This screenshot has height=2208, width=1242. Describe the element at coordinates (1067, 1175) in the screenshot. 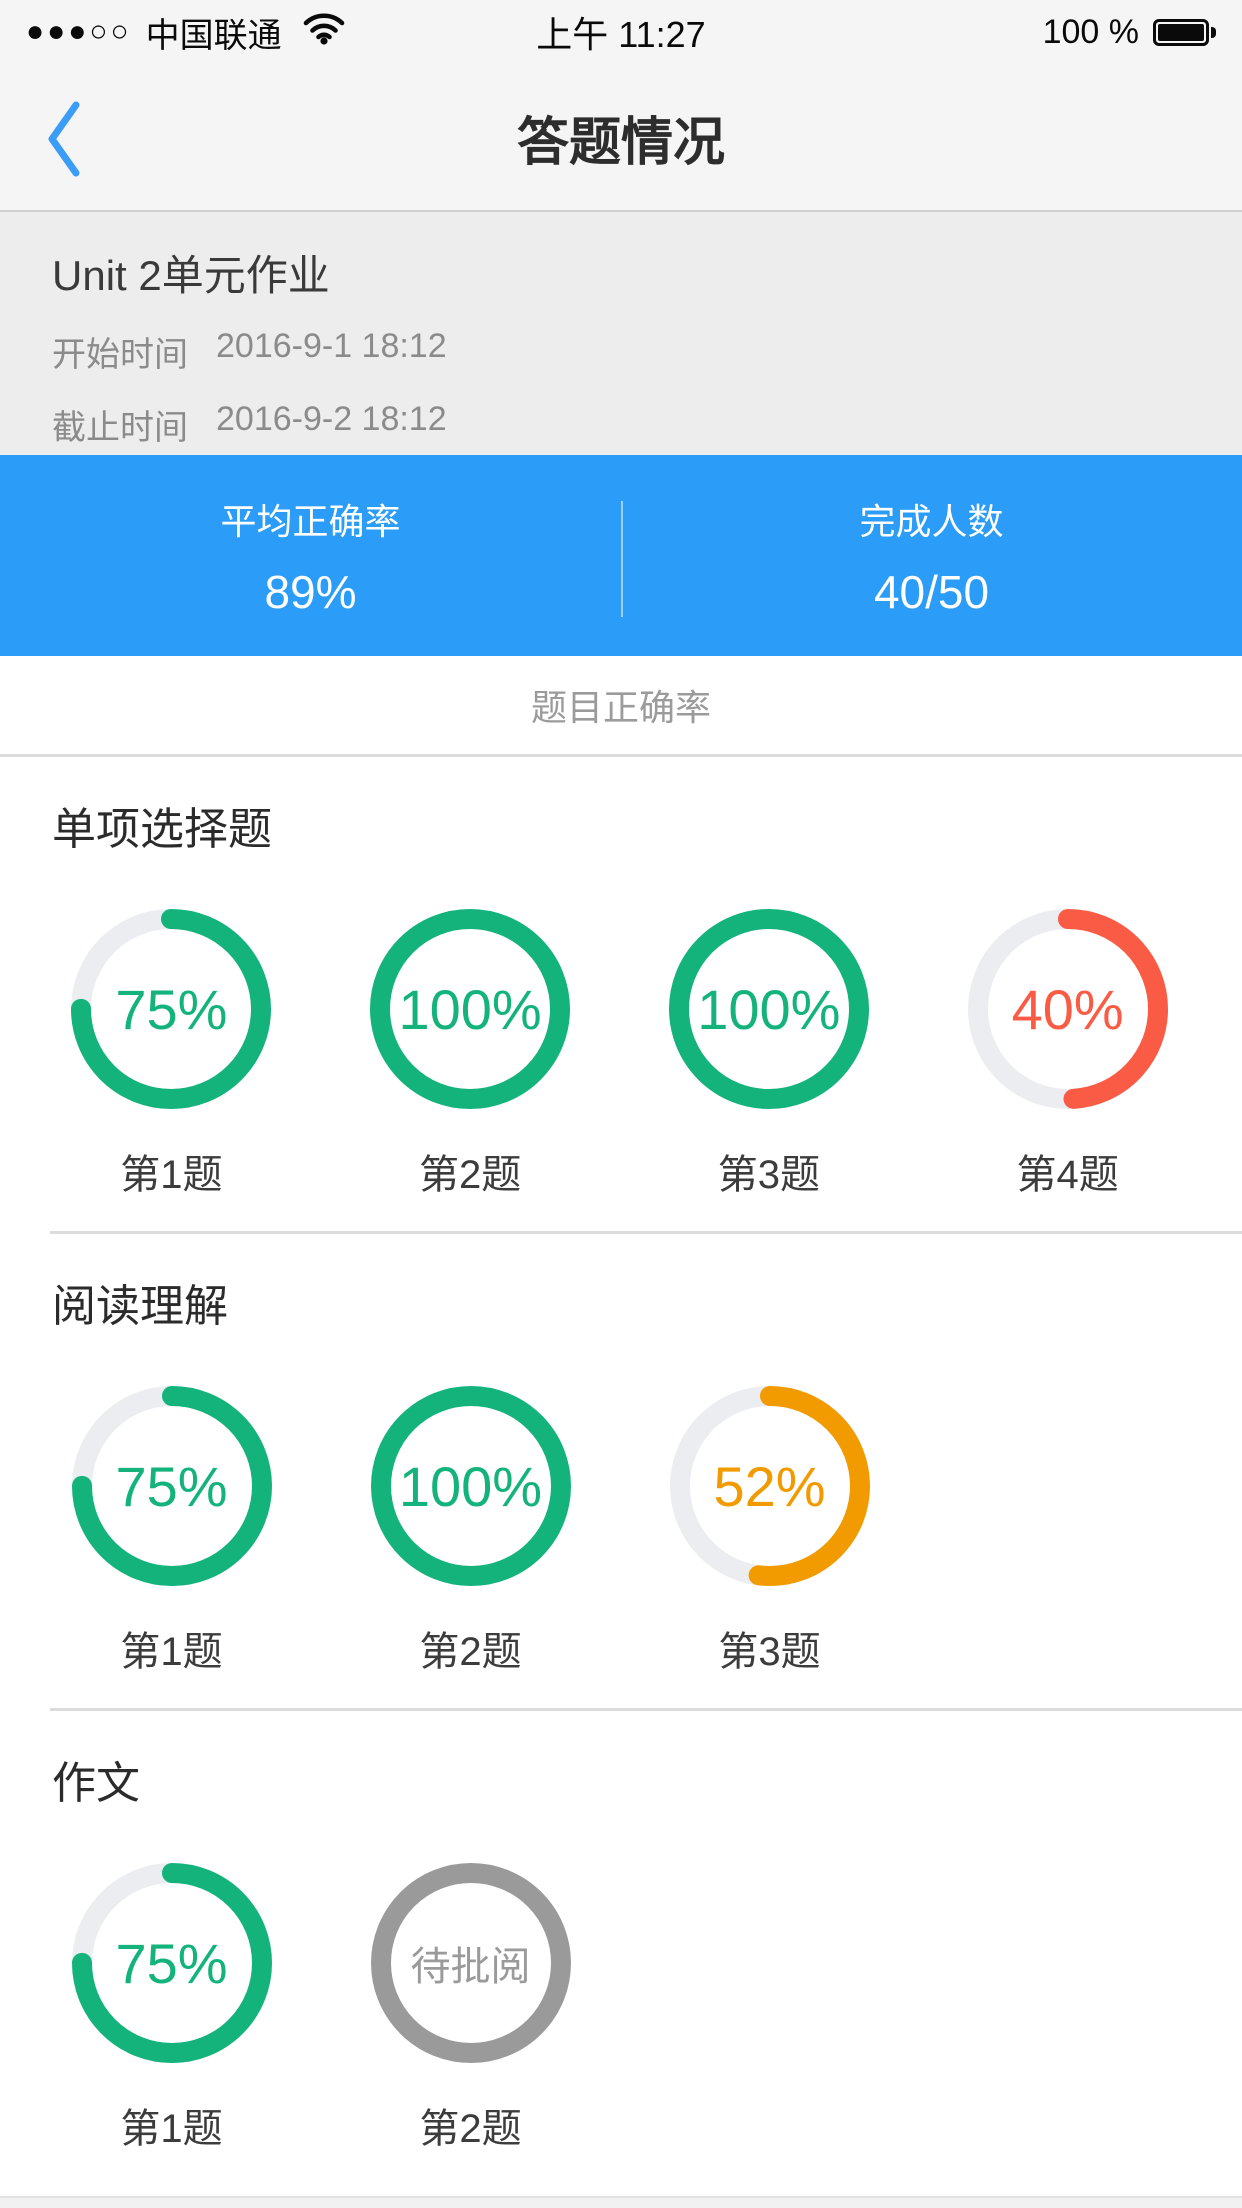

I see `ring-label: 第4题` at that location.